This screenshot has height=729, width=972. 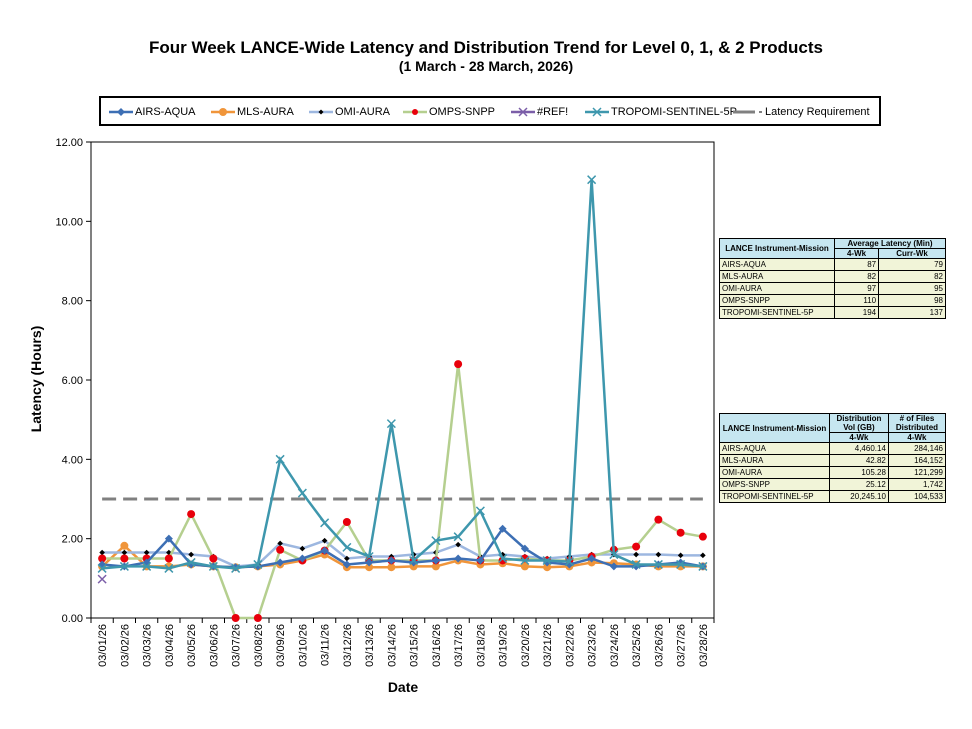 What do you see at coordinates (777, 264) in the screenshot?
I see `latency-table-cell: AIRS-AQUA` at bounding box center [777, 264].